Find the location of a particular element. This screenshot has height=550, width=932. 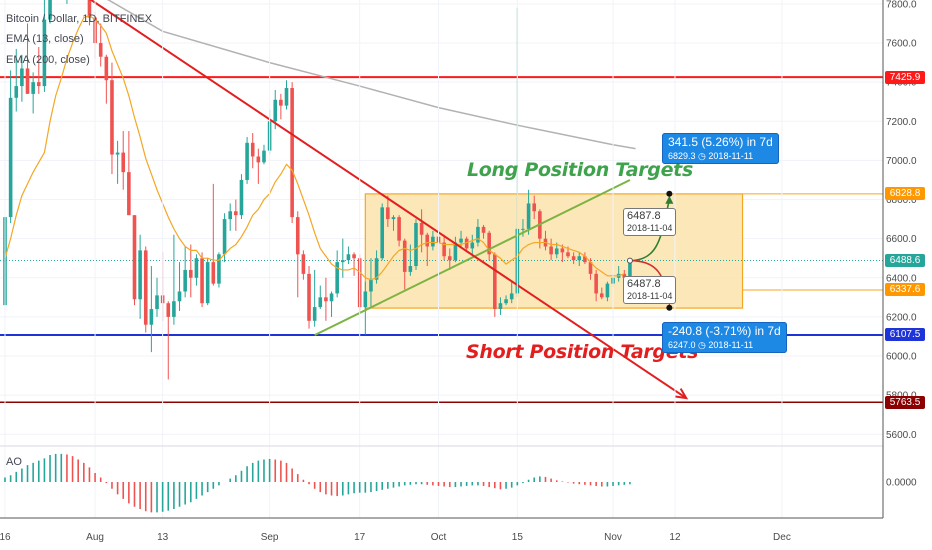

price-tag: 7425.9 is located at coordinates (905, 77).